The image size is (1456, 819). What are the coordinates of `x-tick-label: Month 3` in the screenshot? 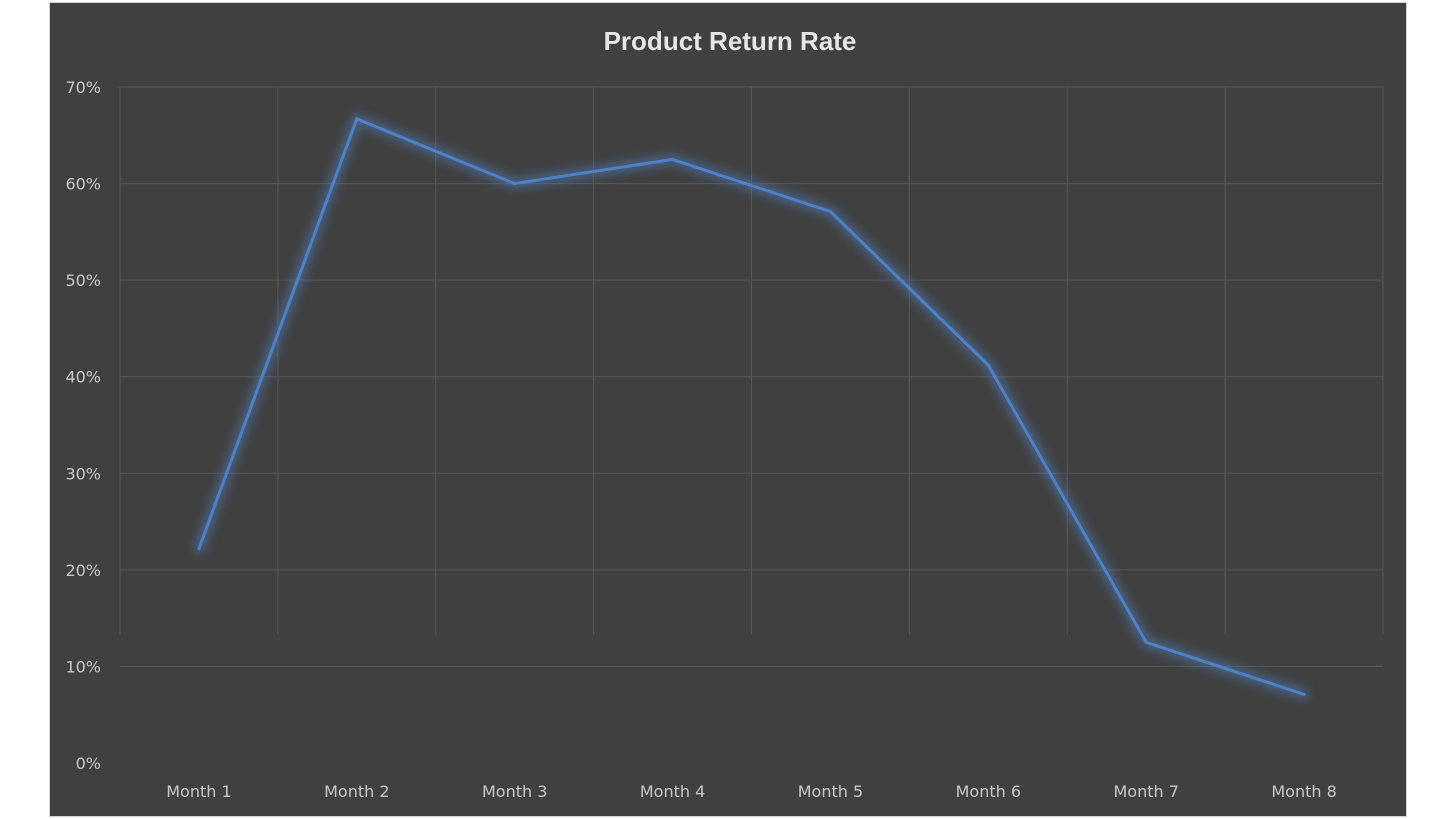 It's located at (514, 791).